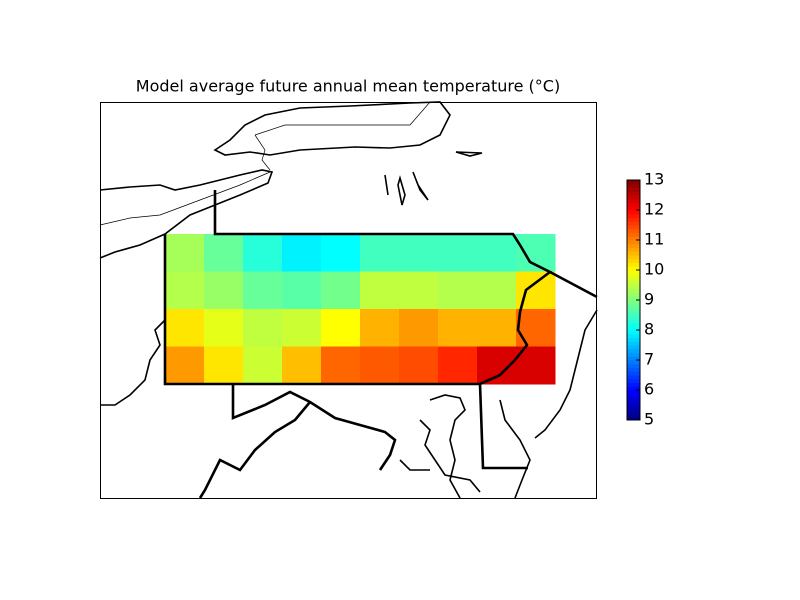 This screenshot has height=600, width=800. Describe the element at coordinates (649, 389) in the screenshot. I see `colorbar-tick-label: 6` at that location.